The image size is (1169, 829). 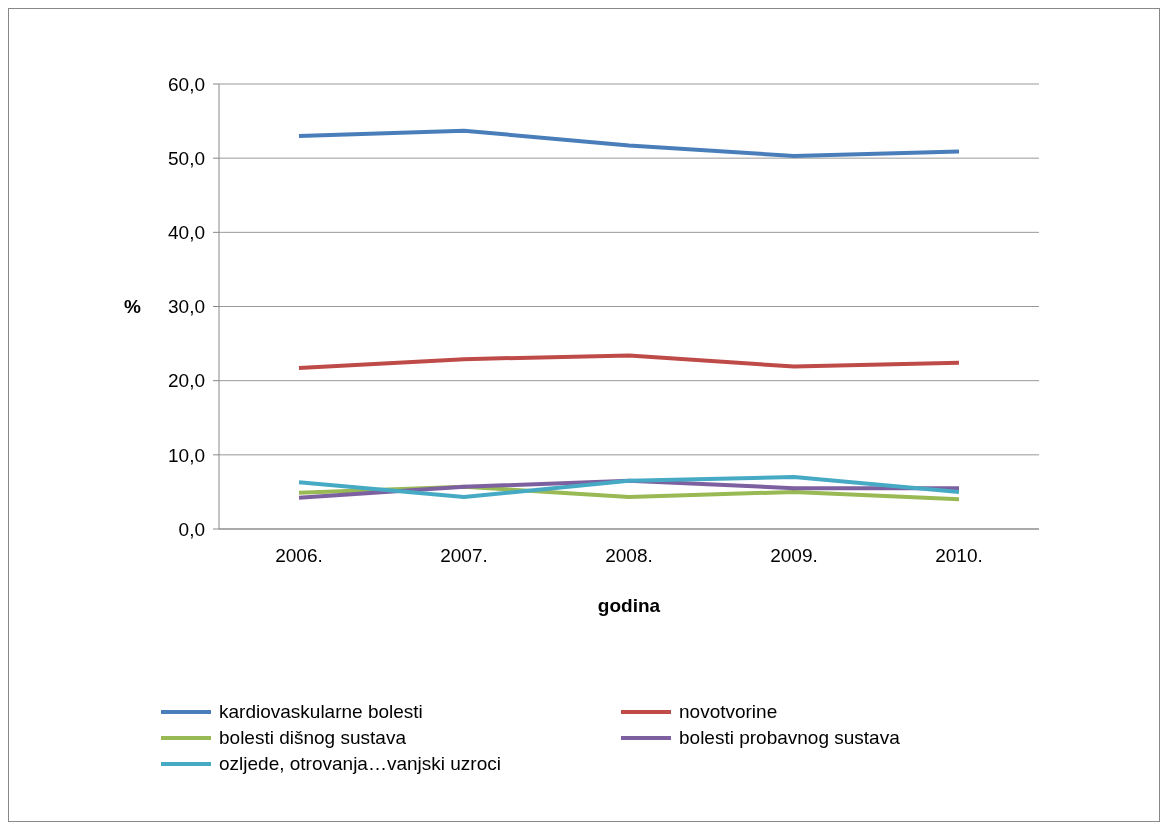 What do you see at coordinates (789, 738) in the screenshot?
I see `legend-label: bolesti probavnog sustava` at bounding box center [789, 738].